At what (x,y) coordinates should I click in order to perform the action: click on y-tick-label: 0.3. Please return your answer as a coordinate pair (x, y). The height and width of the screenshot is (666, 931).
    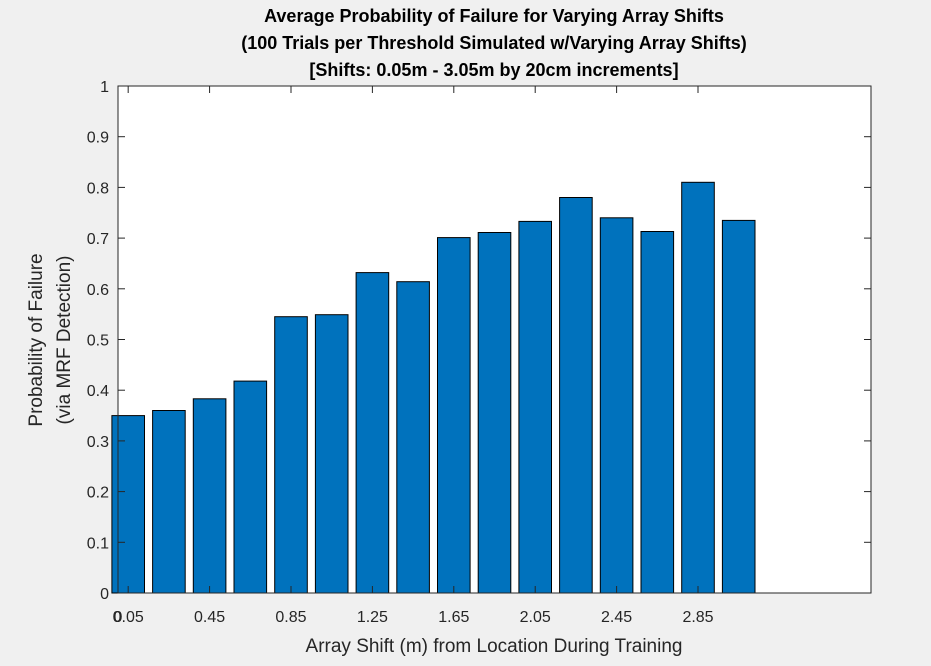
    Looking at the image, I should click on (98, 442).